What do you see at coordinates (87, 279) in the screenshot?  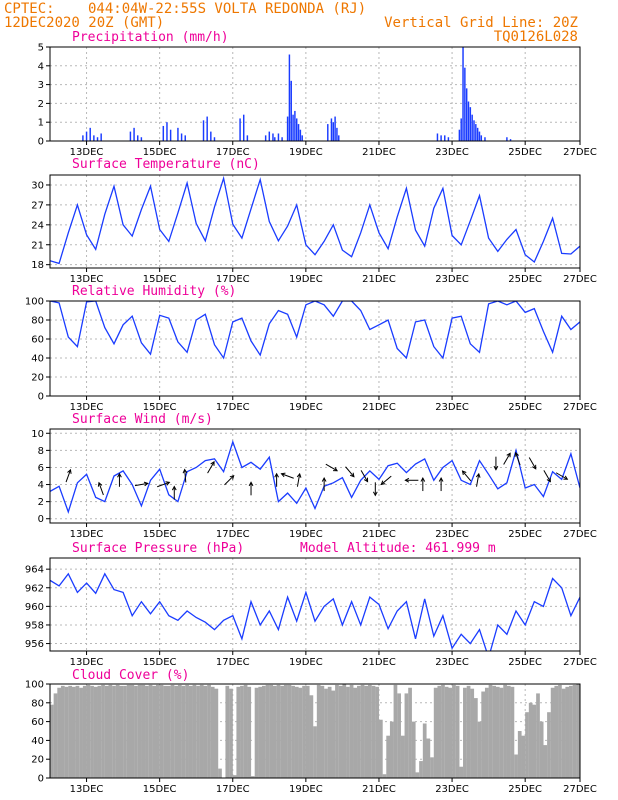 I see `temp-xtick-label: 13DEC` at bounding box center [87, 279].